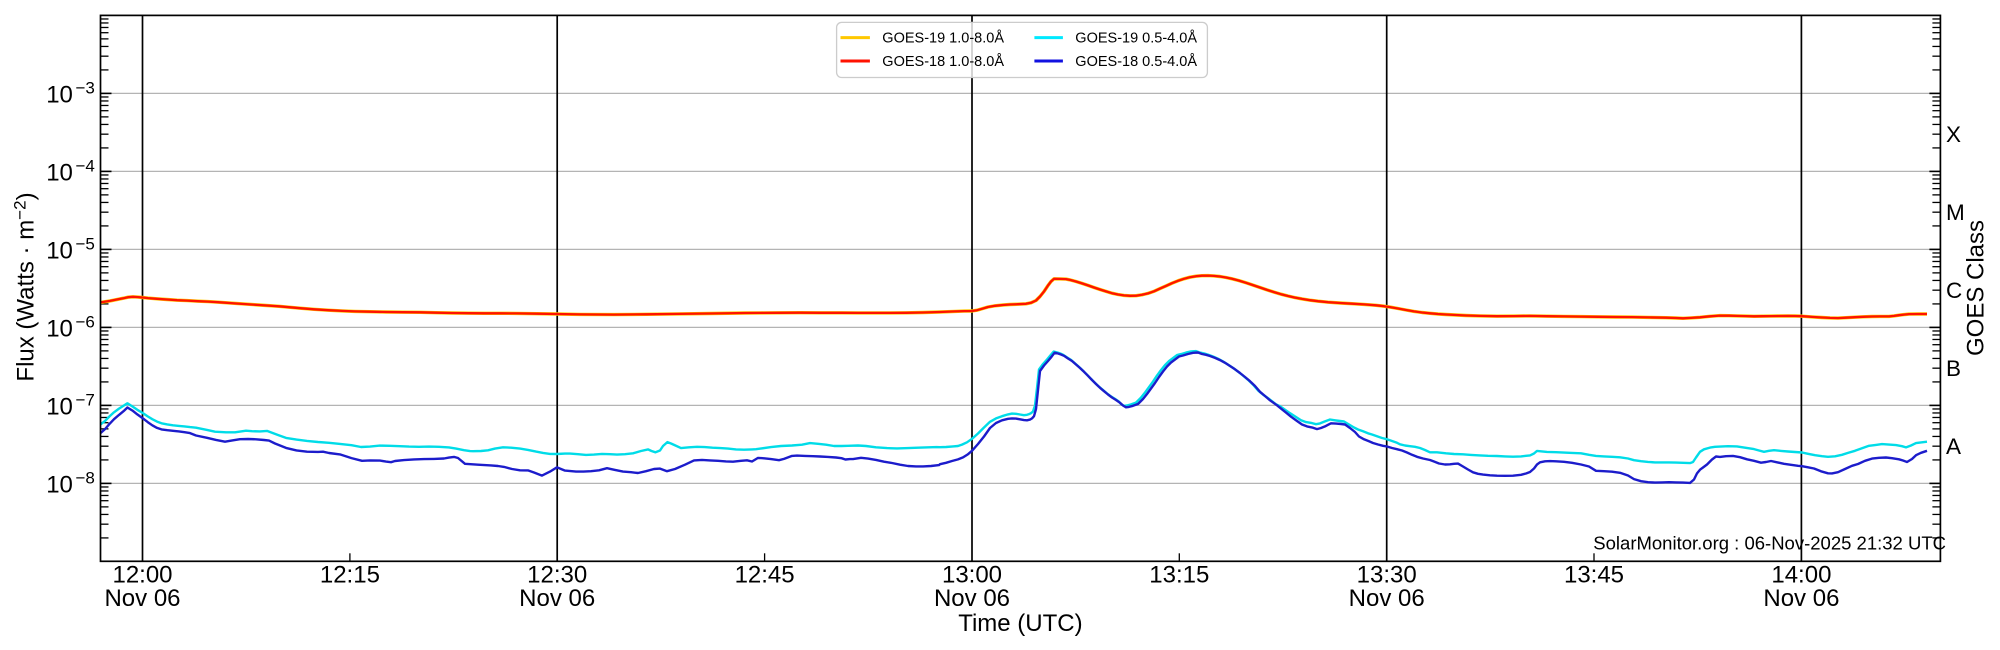 The width and height of the screenshot is (2000, 650). Describe the element at coordinates (1769, 543) in the screenshot. I see `svg-text:SolarMonitor.org : 06-Nov-2025: SolarMonitor.org : 06-Nov-2025 21:32 UTC` at that location.